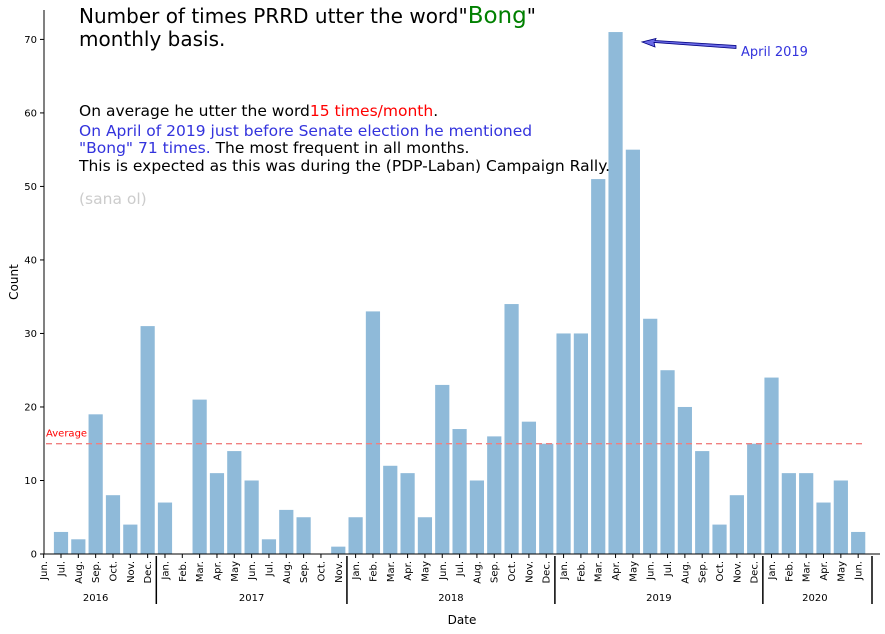  Describe the element at coordinates (371, 111) in the screenshot. I see `average-value-text: 15 times/month` at that location.